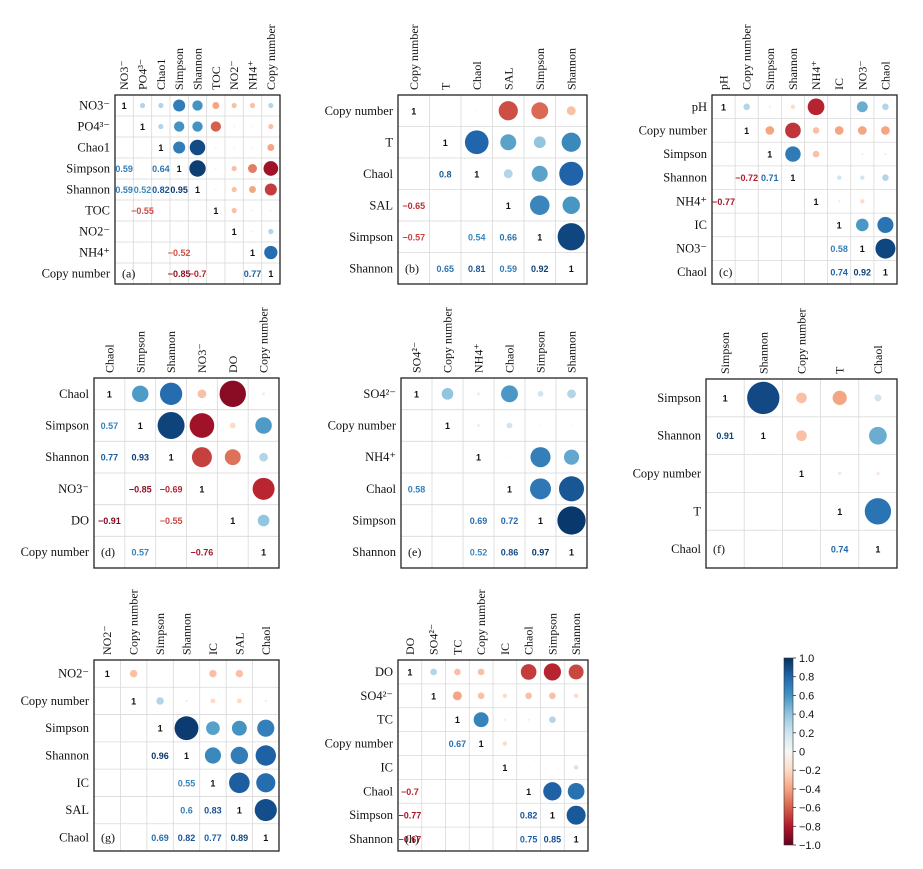  Describe the element at coordinates (107, 640) in the screenshot. I see `col-label-no2: NO2⁻` at that location.